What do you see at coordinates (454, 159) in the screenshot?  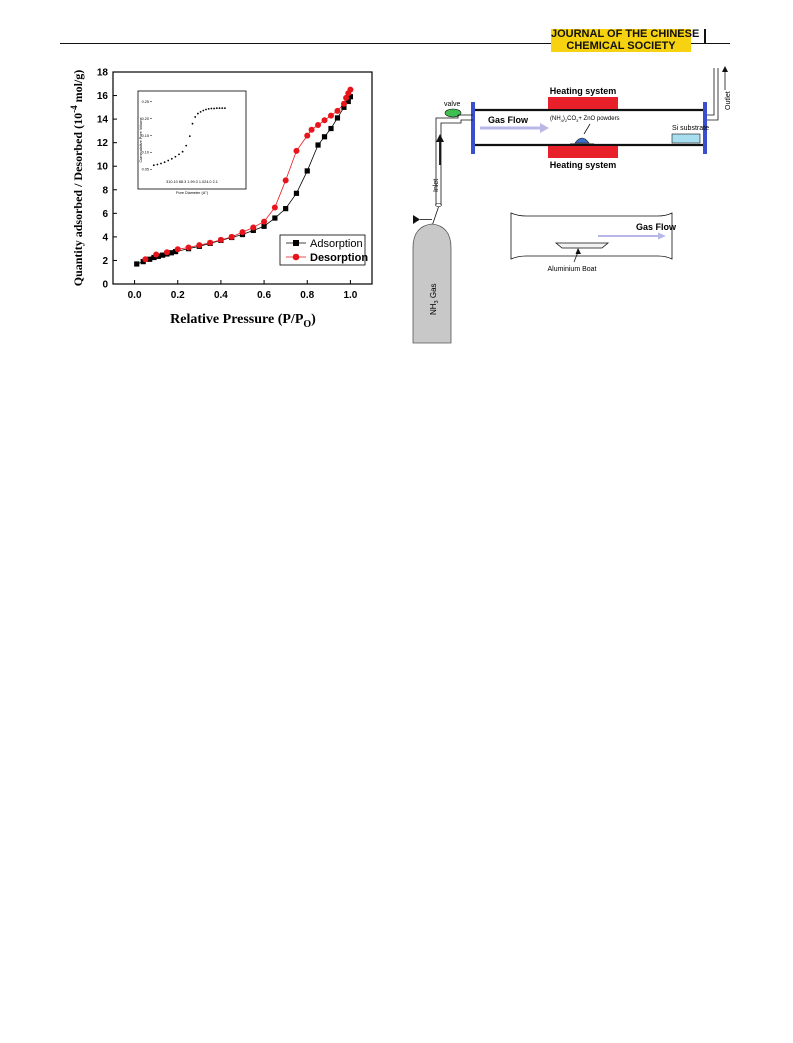 I see `inlet-pipe` at bounding box center [454, 159].